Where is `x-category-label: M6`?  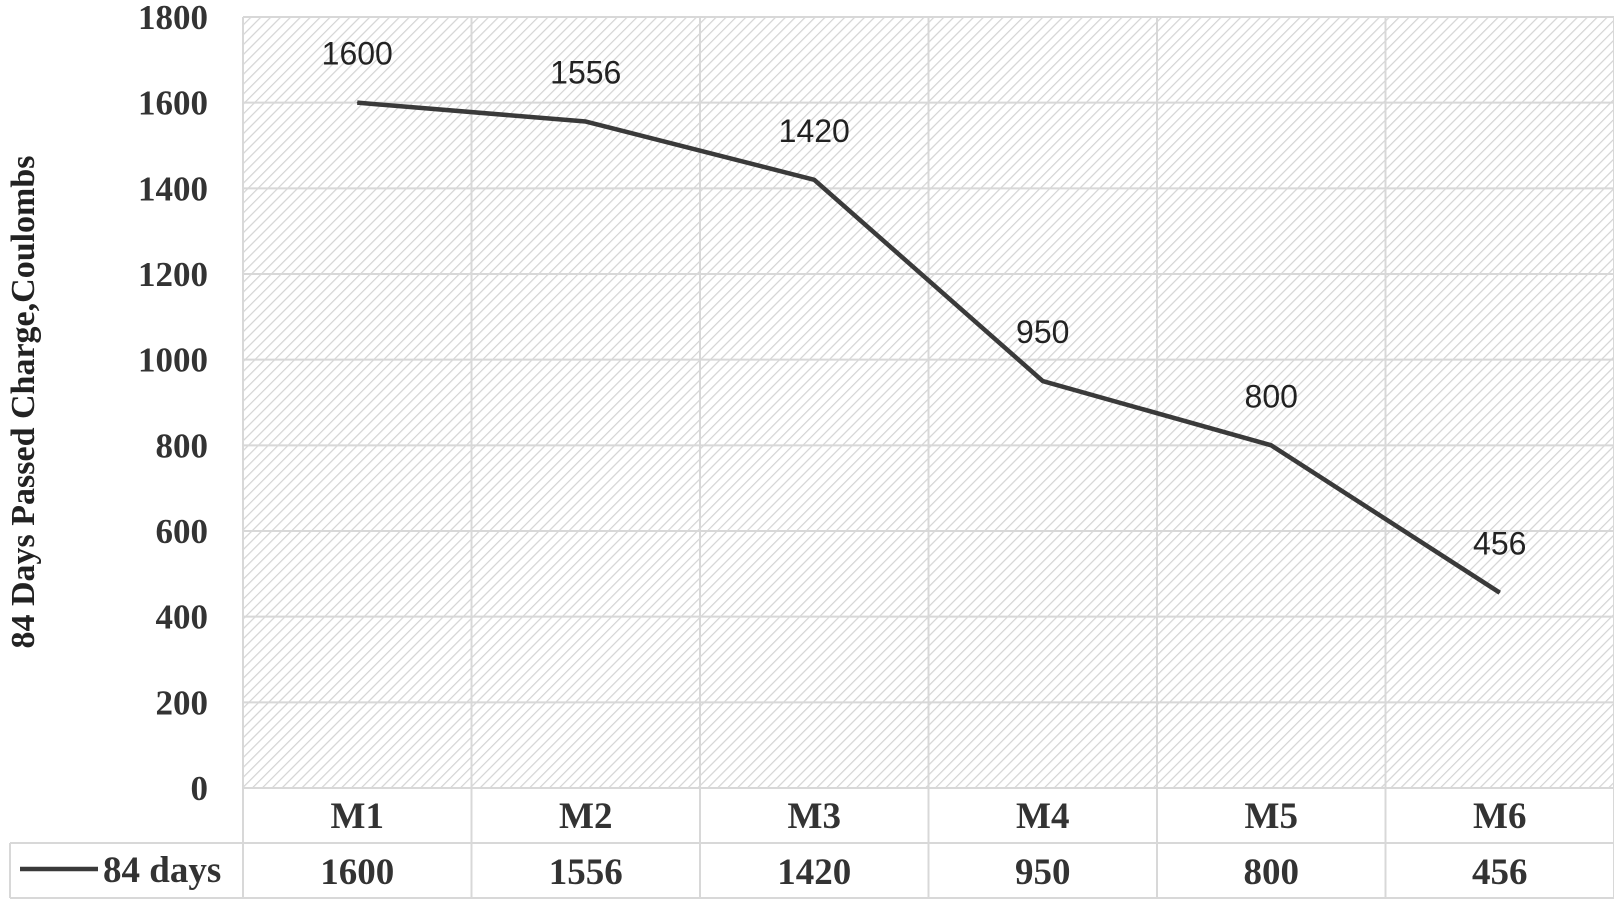
x-category-label: M6 is located at coordinates (1499, 816).